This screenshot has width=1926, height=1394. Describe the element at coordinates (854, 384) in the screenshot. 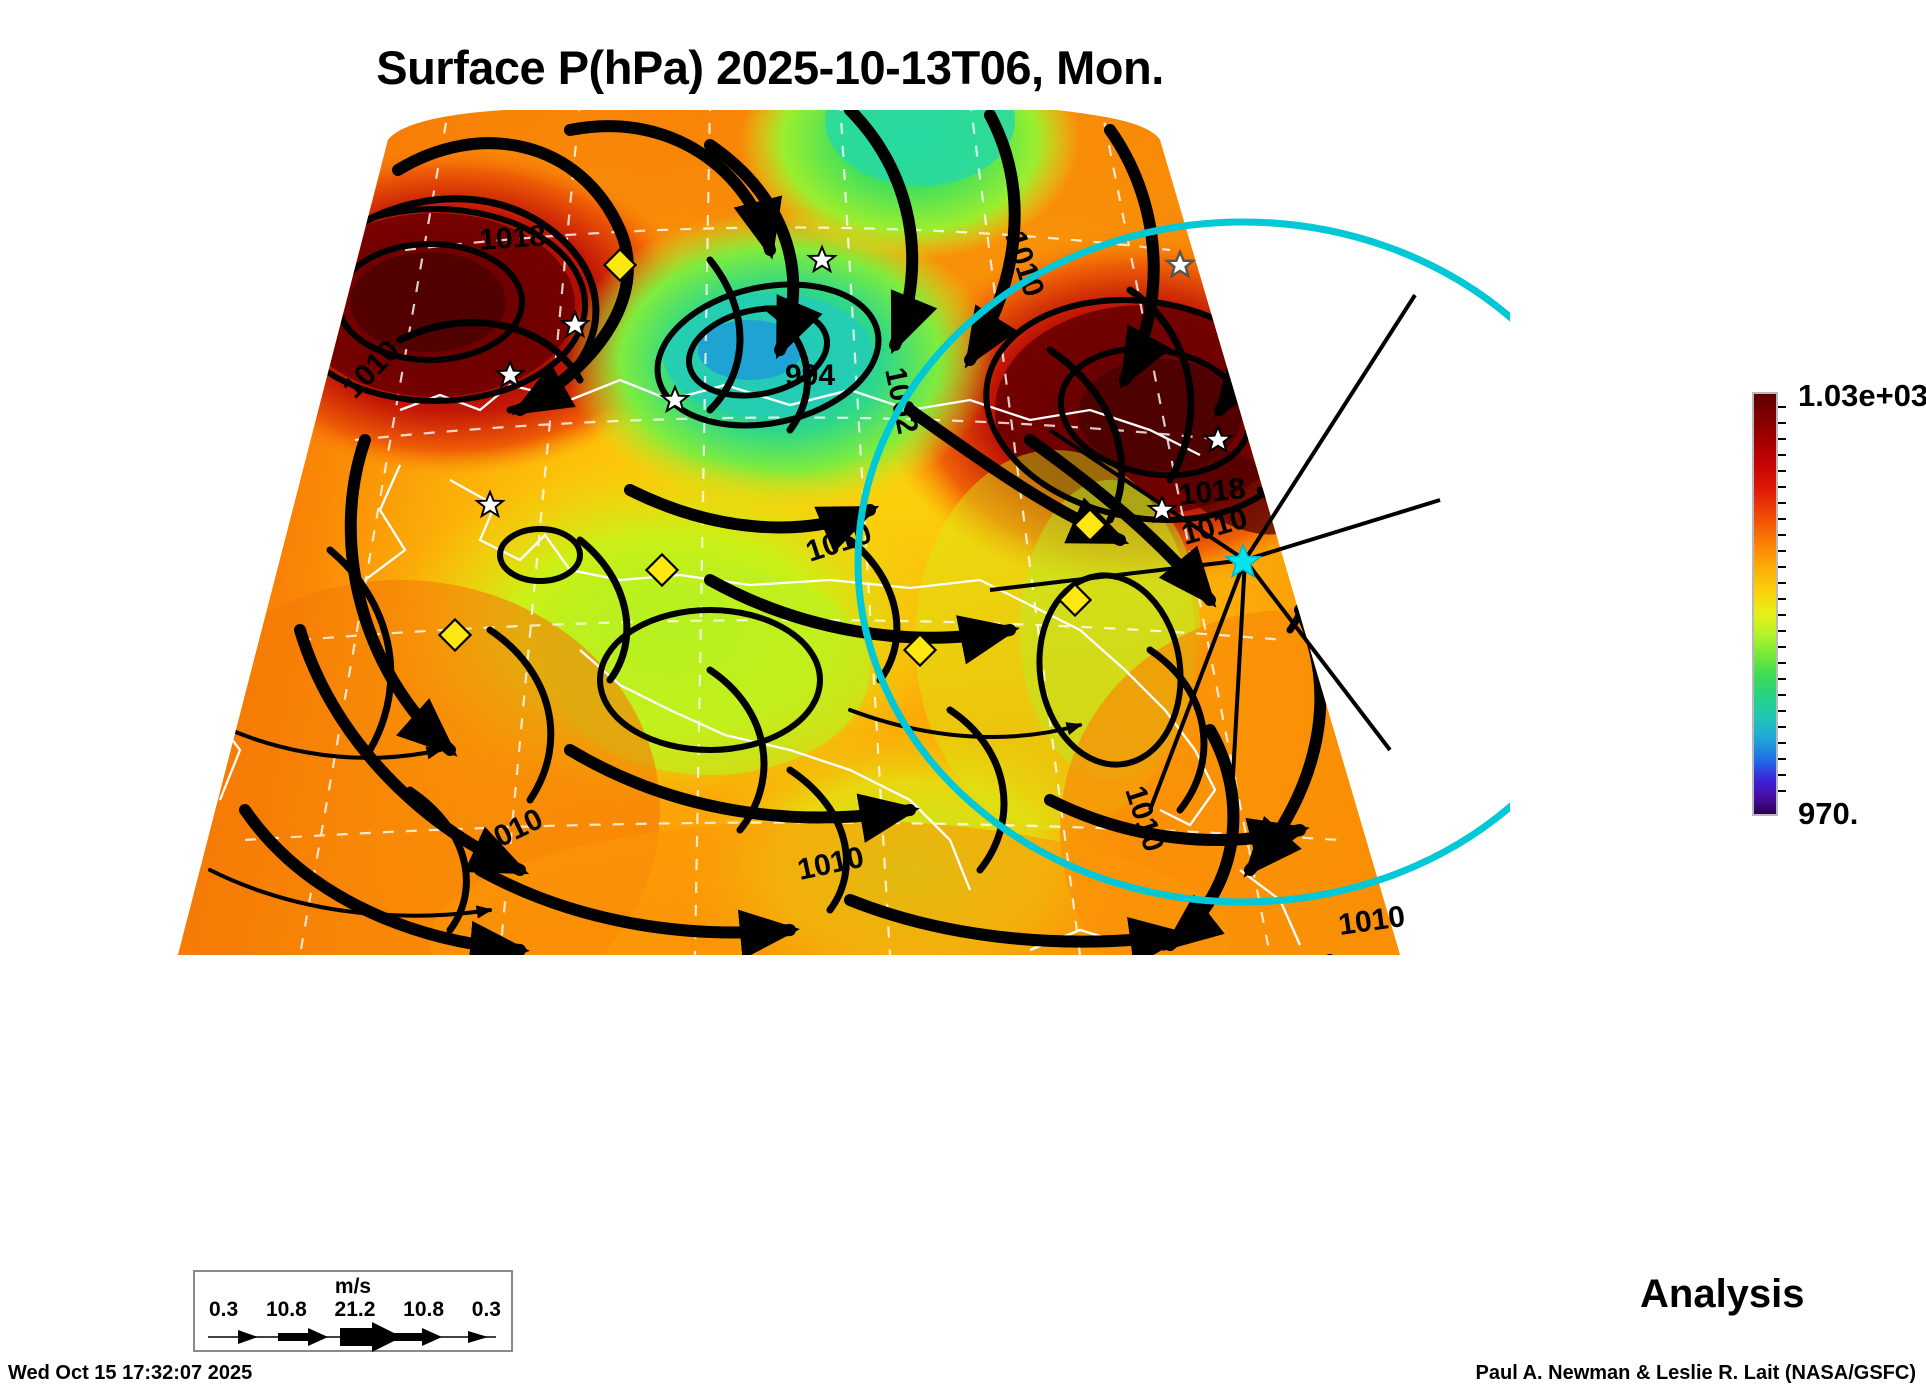

I see `white-star-marker` at that location.